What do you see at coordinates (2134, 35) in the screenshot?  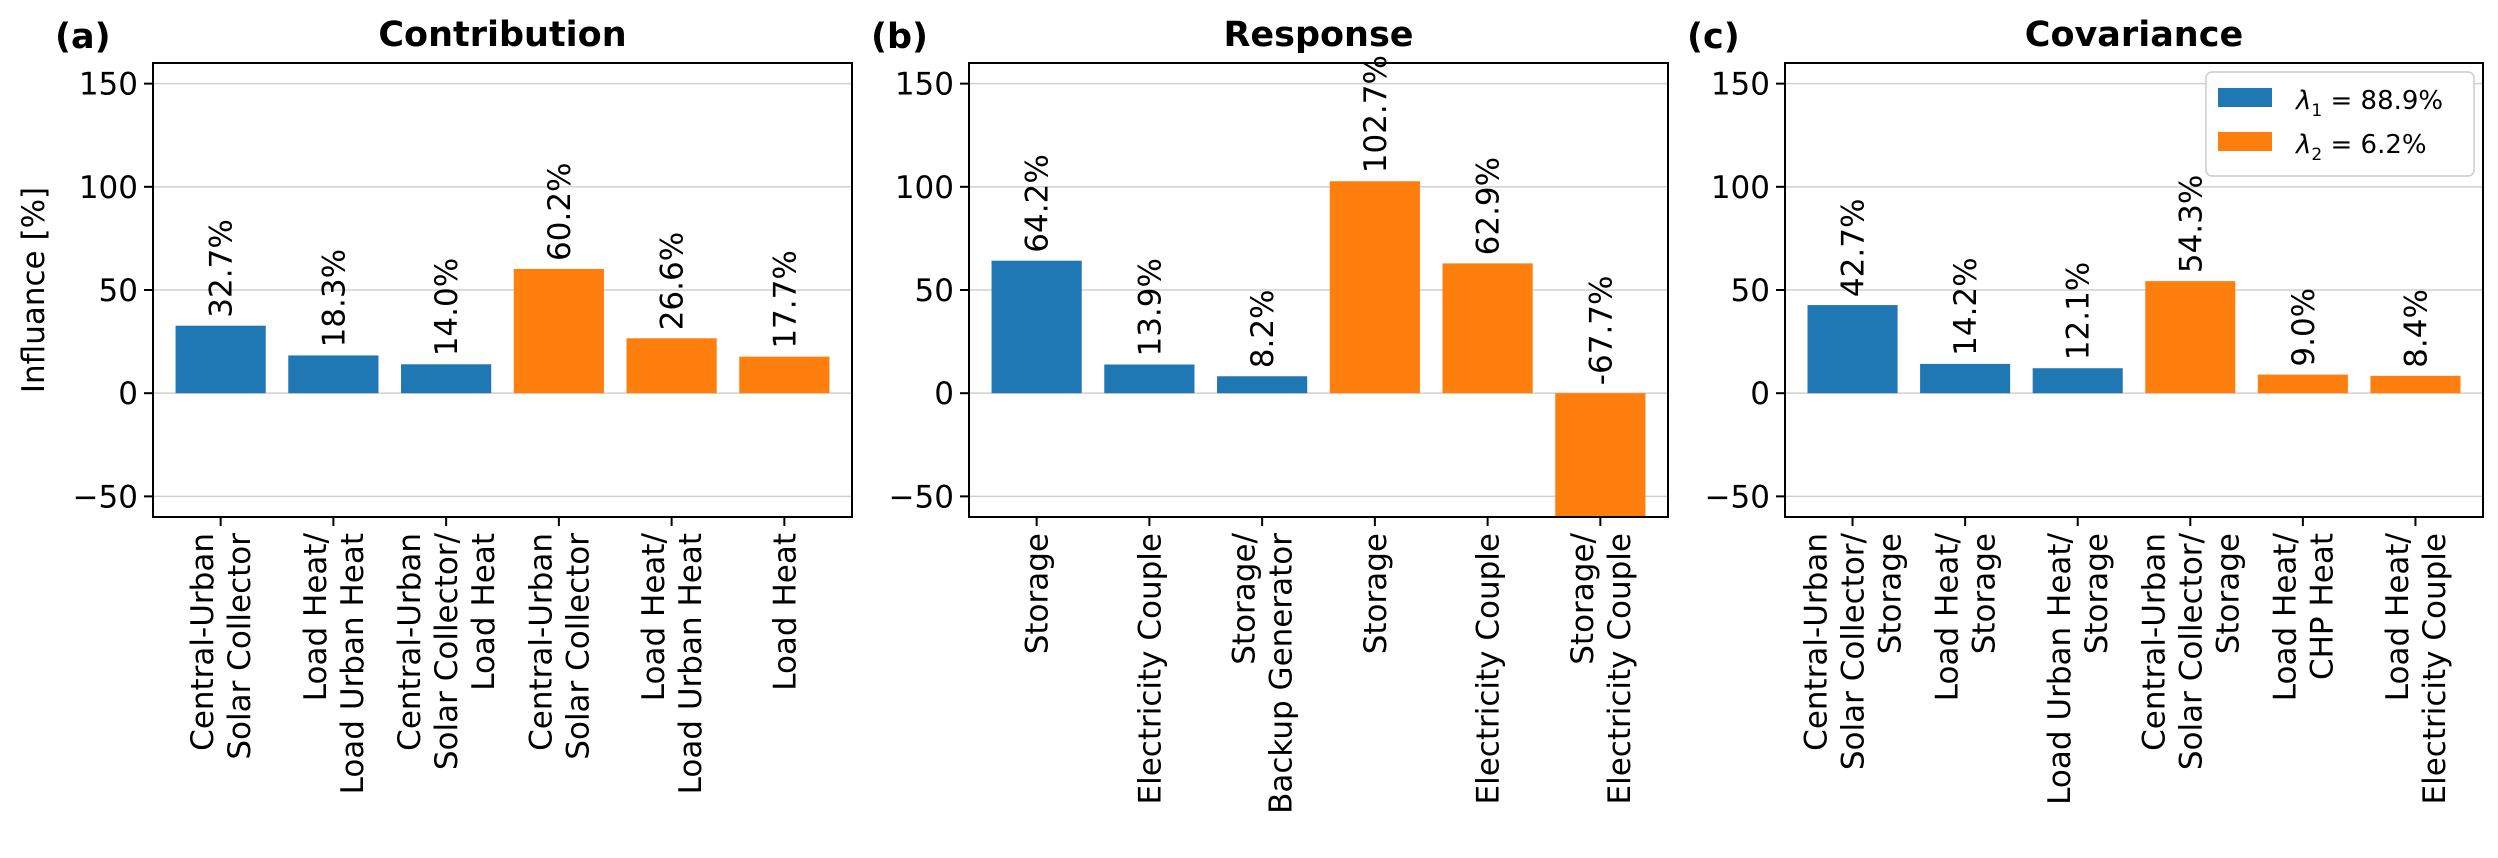 I see `panel-title: Covariance` at bounding box center [2134, 35].